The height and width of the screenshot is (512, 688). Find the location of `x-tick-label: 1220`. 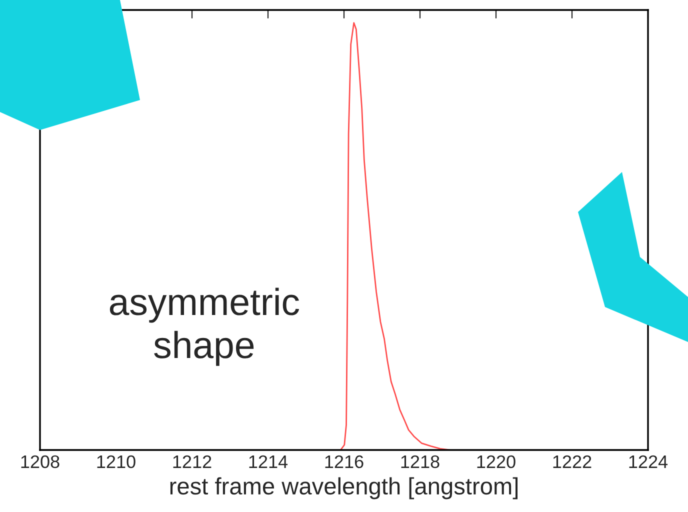

x-tick-label: 1220 is located at coordinates (496, 461).